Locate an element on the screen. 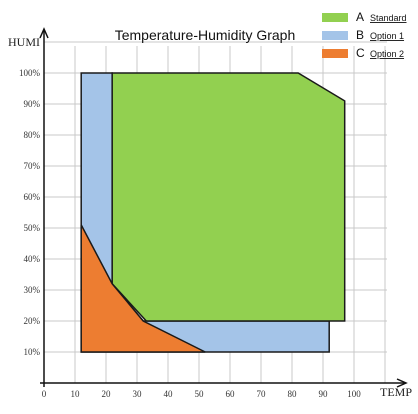  x-tick-label: 100 is located at coordinates (354, 394).